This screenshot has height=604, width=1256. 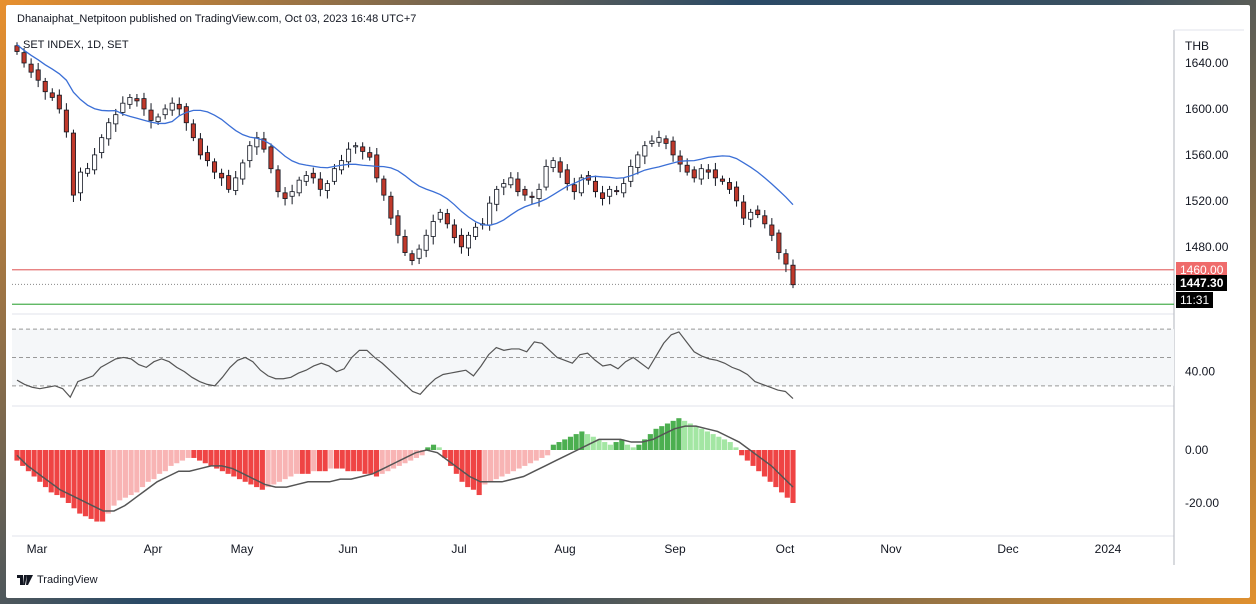 I want to click on brand-label: TradingView, so click(x=67, y=580).